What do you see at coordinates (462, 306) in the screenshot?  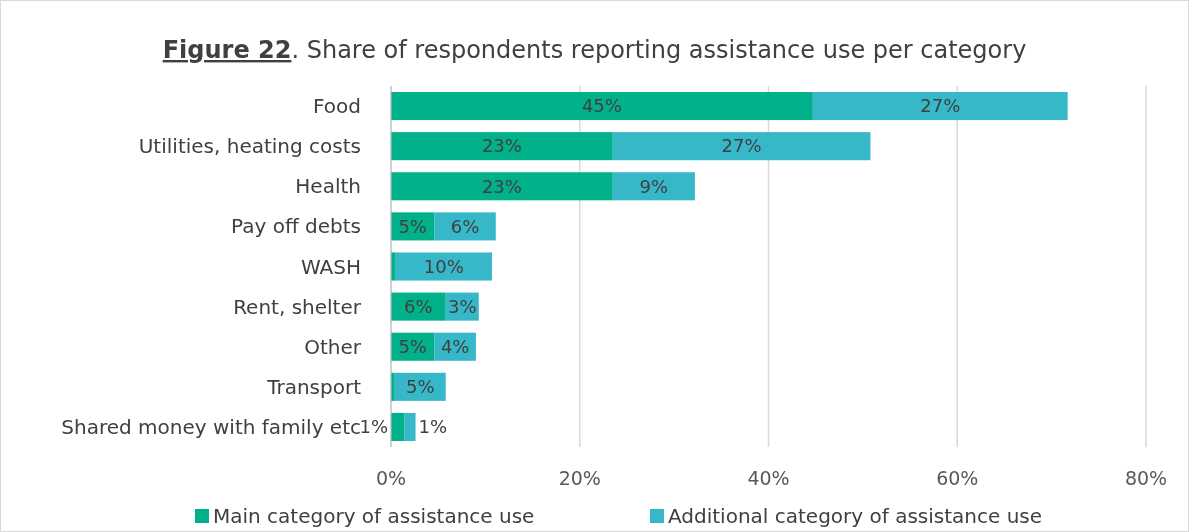 I see `data-label: 3%` at bounding box center [462, 306].